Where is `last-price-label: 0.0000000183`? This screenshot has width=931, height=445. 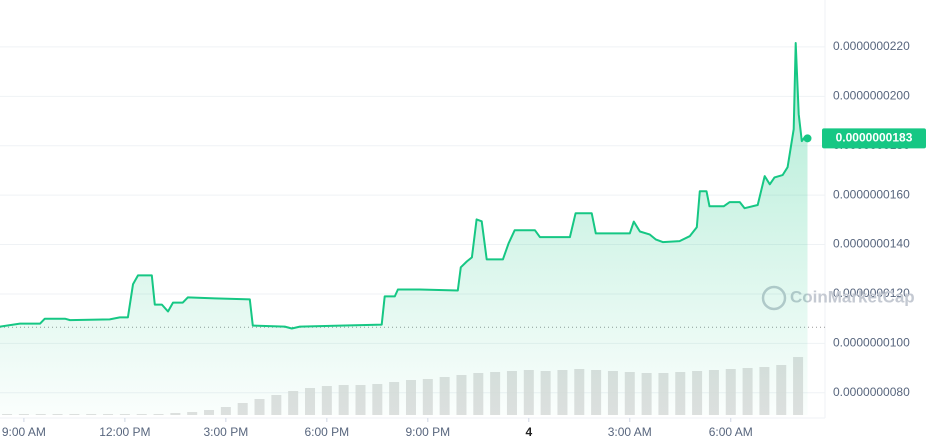 last-price-label: 0.0000000183 is located at coordinates (874, 138).